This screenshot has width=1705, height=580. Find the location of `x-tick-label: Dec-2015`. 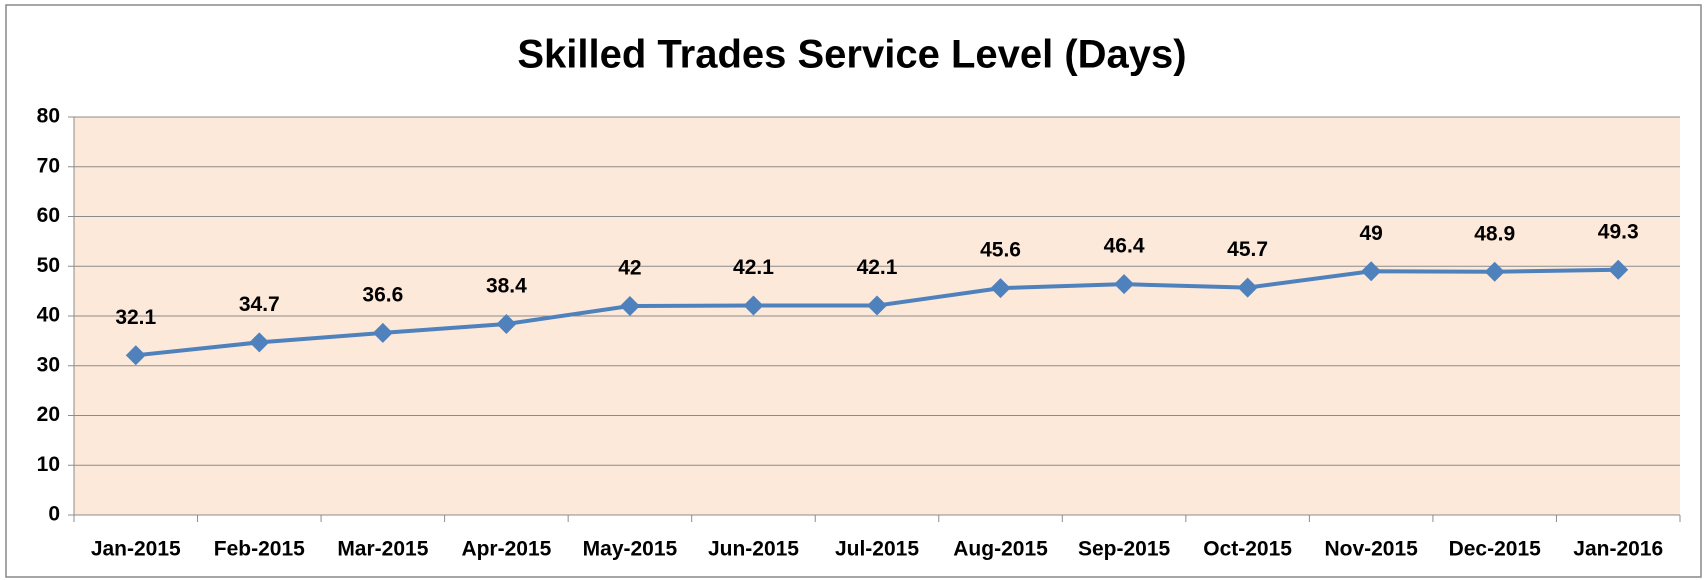

x-tick-label: Dec-2015 is located at coordinates (1495, 549).